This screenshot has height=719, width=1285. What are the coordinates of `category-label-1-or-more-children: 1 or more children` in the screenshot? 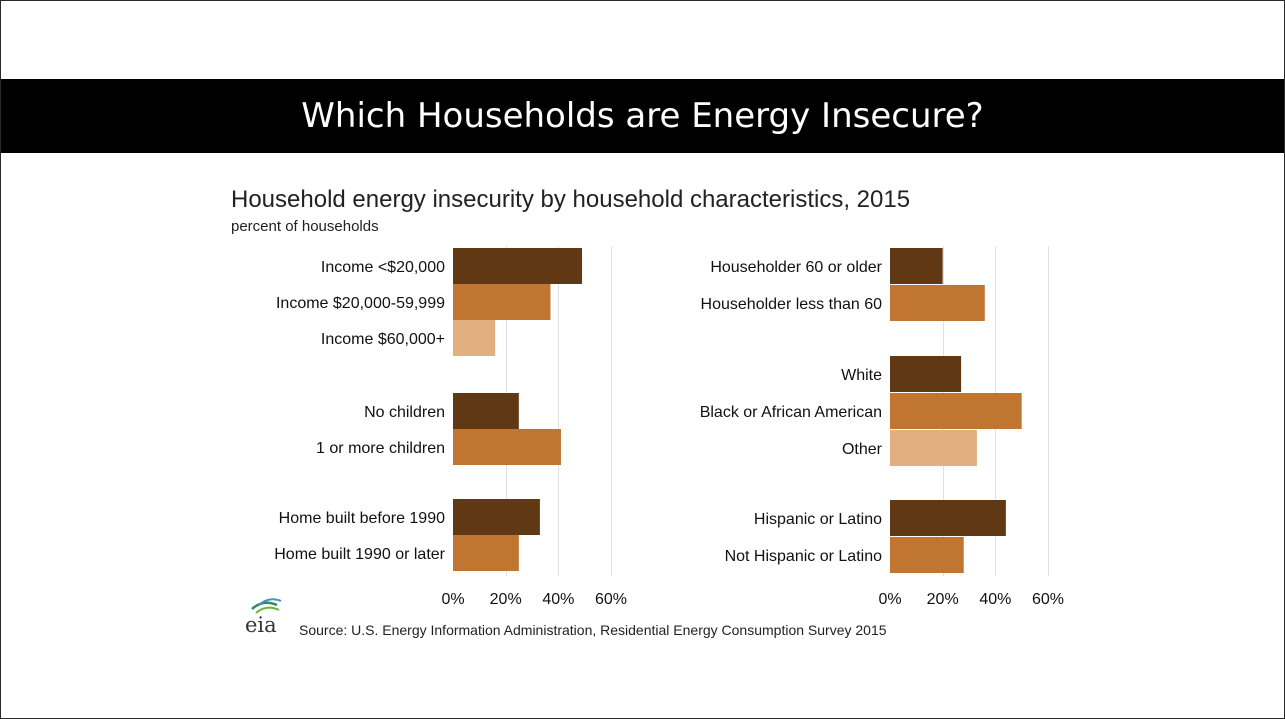 It's located at (380, 448).